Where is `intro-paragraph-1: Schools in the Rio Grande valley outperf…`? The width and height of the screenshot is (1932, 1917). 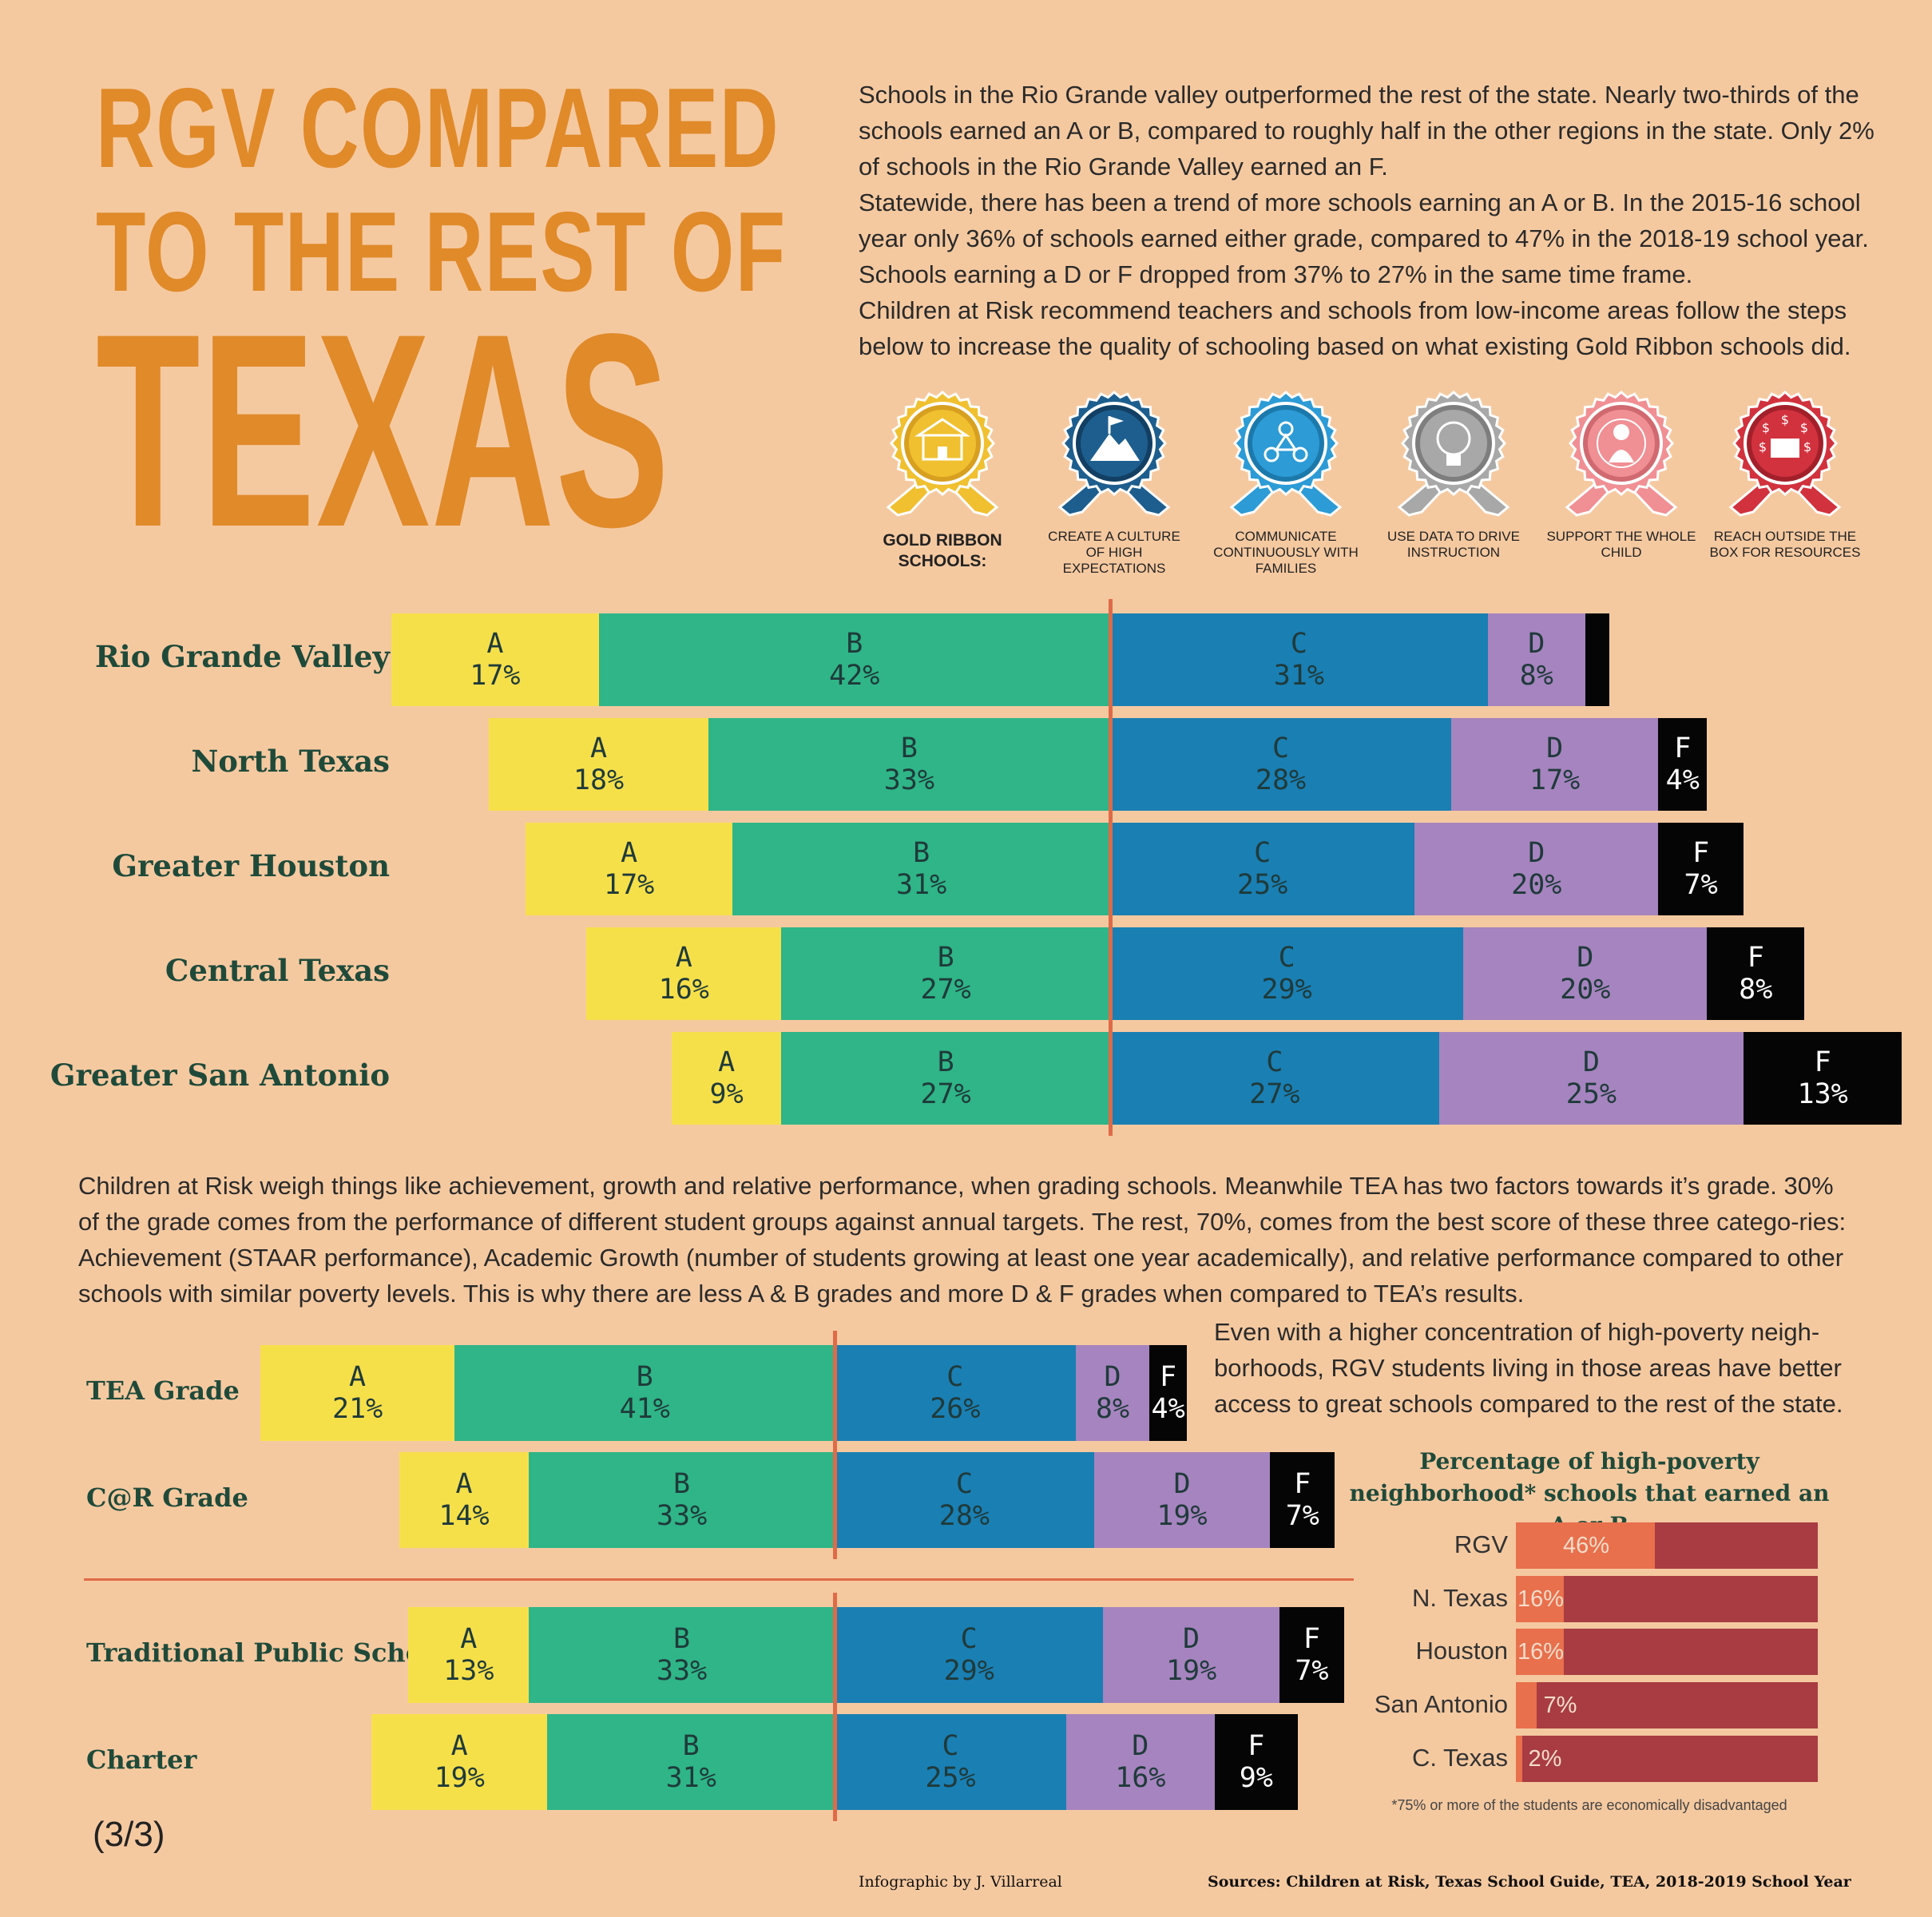 intro-paragraph-1: Schools in the Rio Grande valley outperf… is located at coordinates (1367, 131).